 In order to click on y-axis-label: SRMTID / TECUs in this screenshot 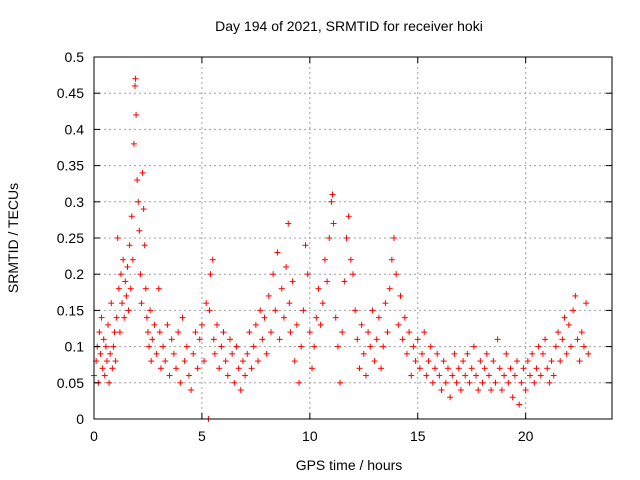, I will do `click(13, 238)`.